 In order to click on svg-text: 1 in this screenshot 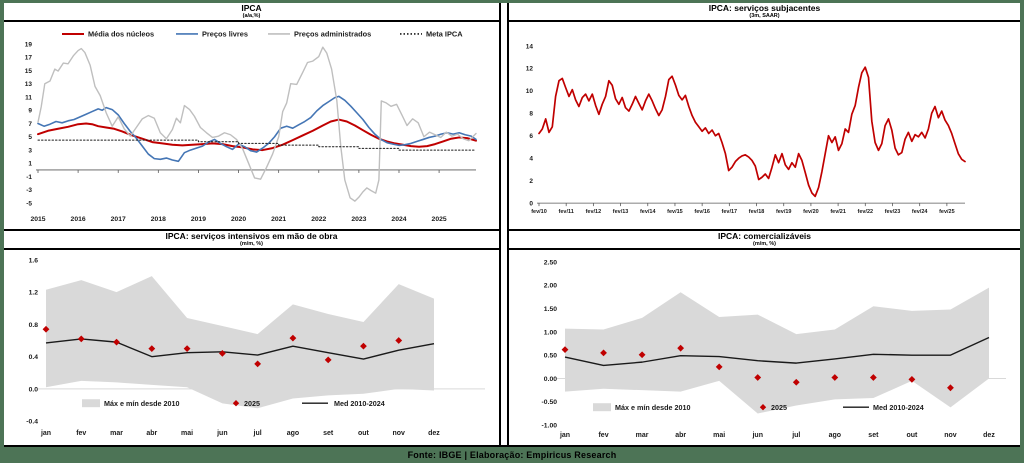, I will do `click(30, 164)`.